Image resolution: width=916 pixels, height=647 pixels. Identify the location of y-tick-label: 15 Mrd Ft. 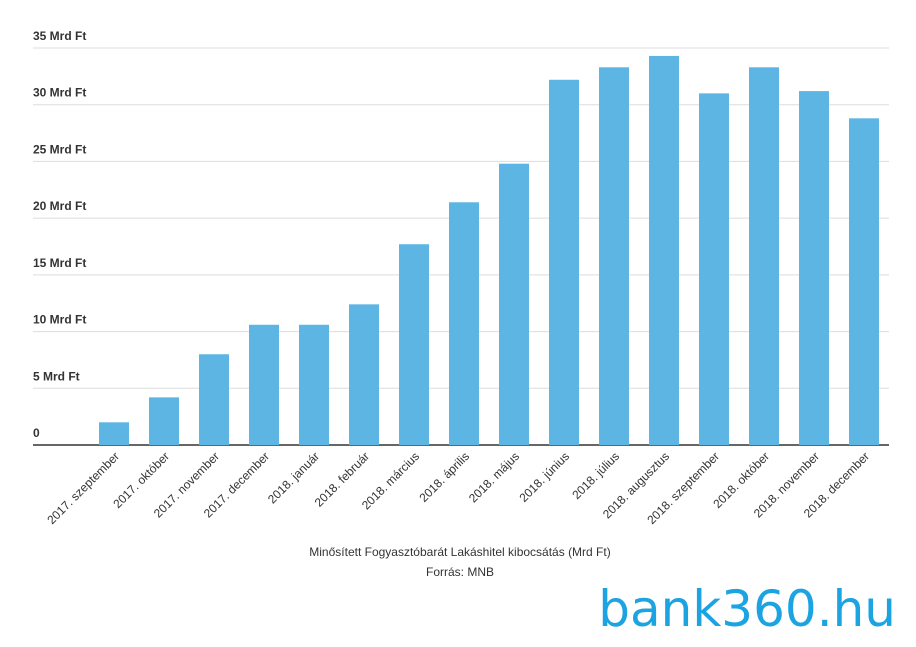
(59, 263).